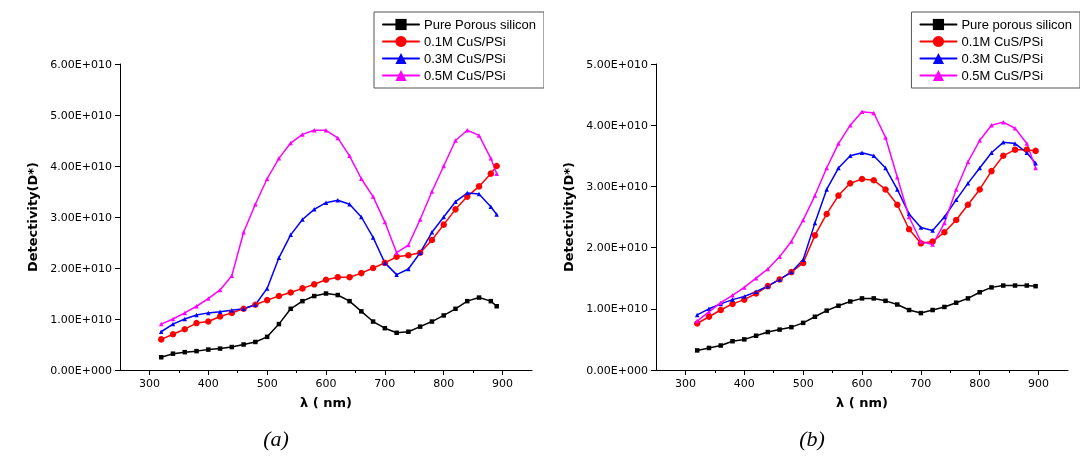 The width and height of the screenshot is (1088, 459). Describe the element at coordinates (81, 64) in the screenshot. I see `y-tick-label: 6.00E+010` at that location.